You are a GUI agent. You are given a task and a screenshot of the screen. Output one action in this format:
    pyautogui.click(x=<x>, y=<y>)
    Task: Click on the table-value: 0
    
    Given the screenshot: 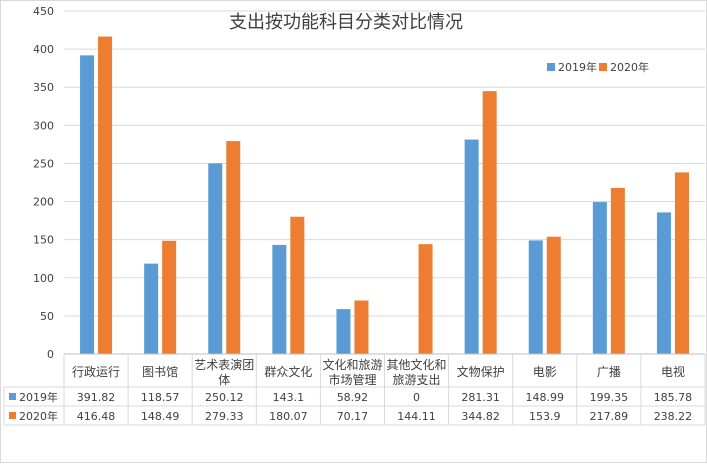 What is the action you would take?
    pyautogui.click(x=416, y=397)
    